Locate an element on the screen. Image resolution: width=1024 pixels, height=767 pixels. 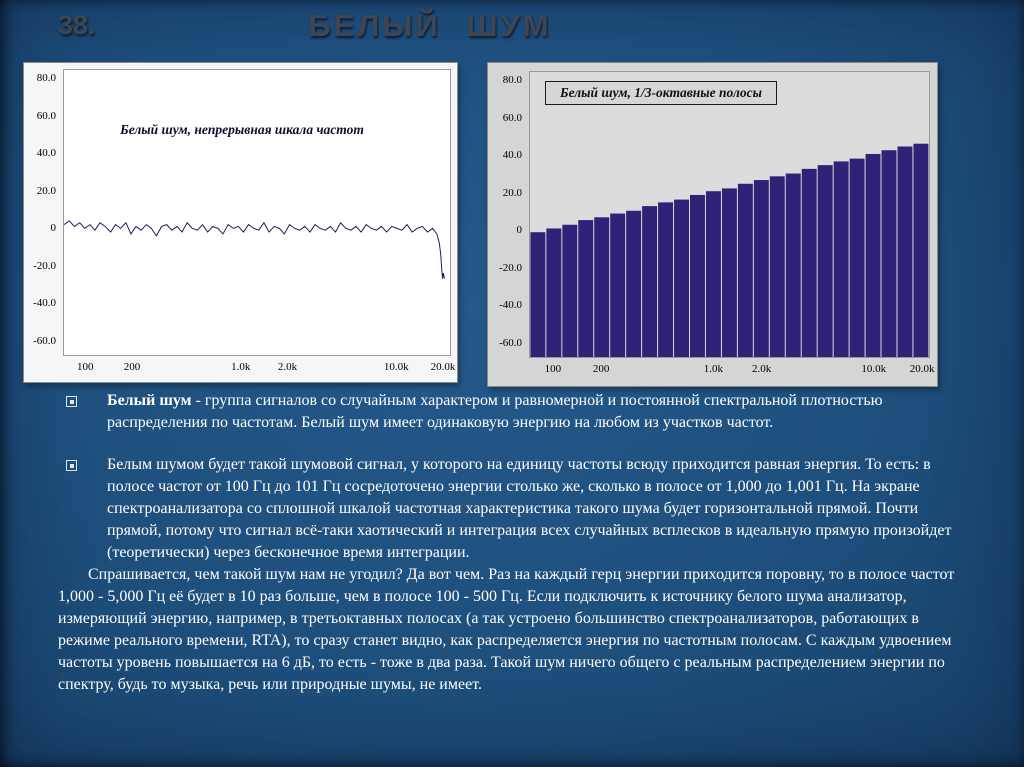
line-chart-plot: Белый шум, непрерывная шкала частот is located at coordinates (257, 212).